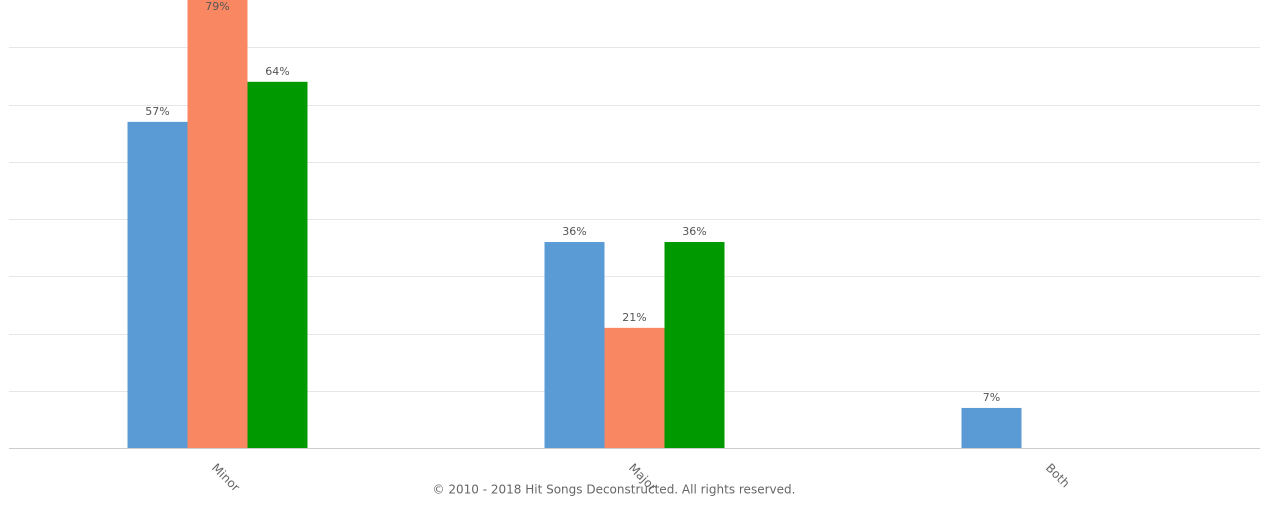  Describe the element at coordinates (991, 397) in the screenshot. I see `value-label: 7%` at that location.